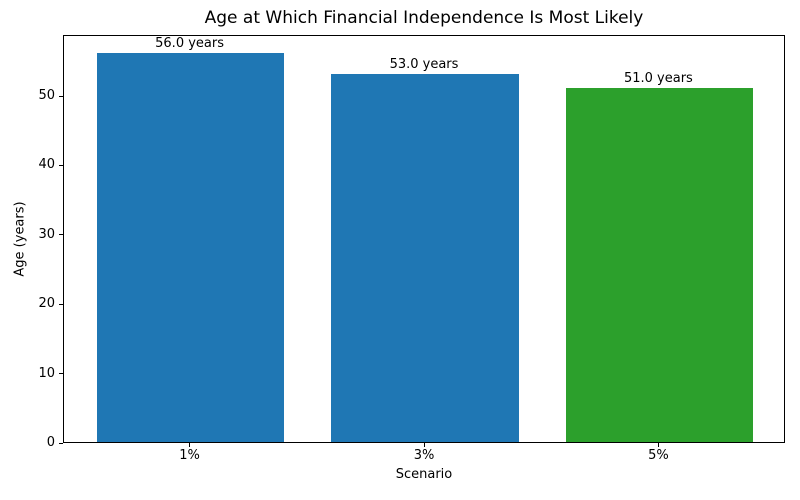 This screenshot has width=800, height=500. Describe the element at coordinates (46, 96) in the screenshot. I see `y-tick-label: 50` at that location.